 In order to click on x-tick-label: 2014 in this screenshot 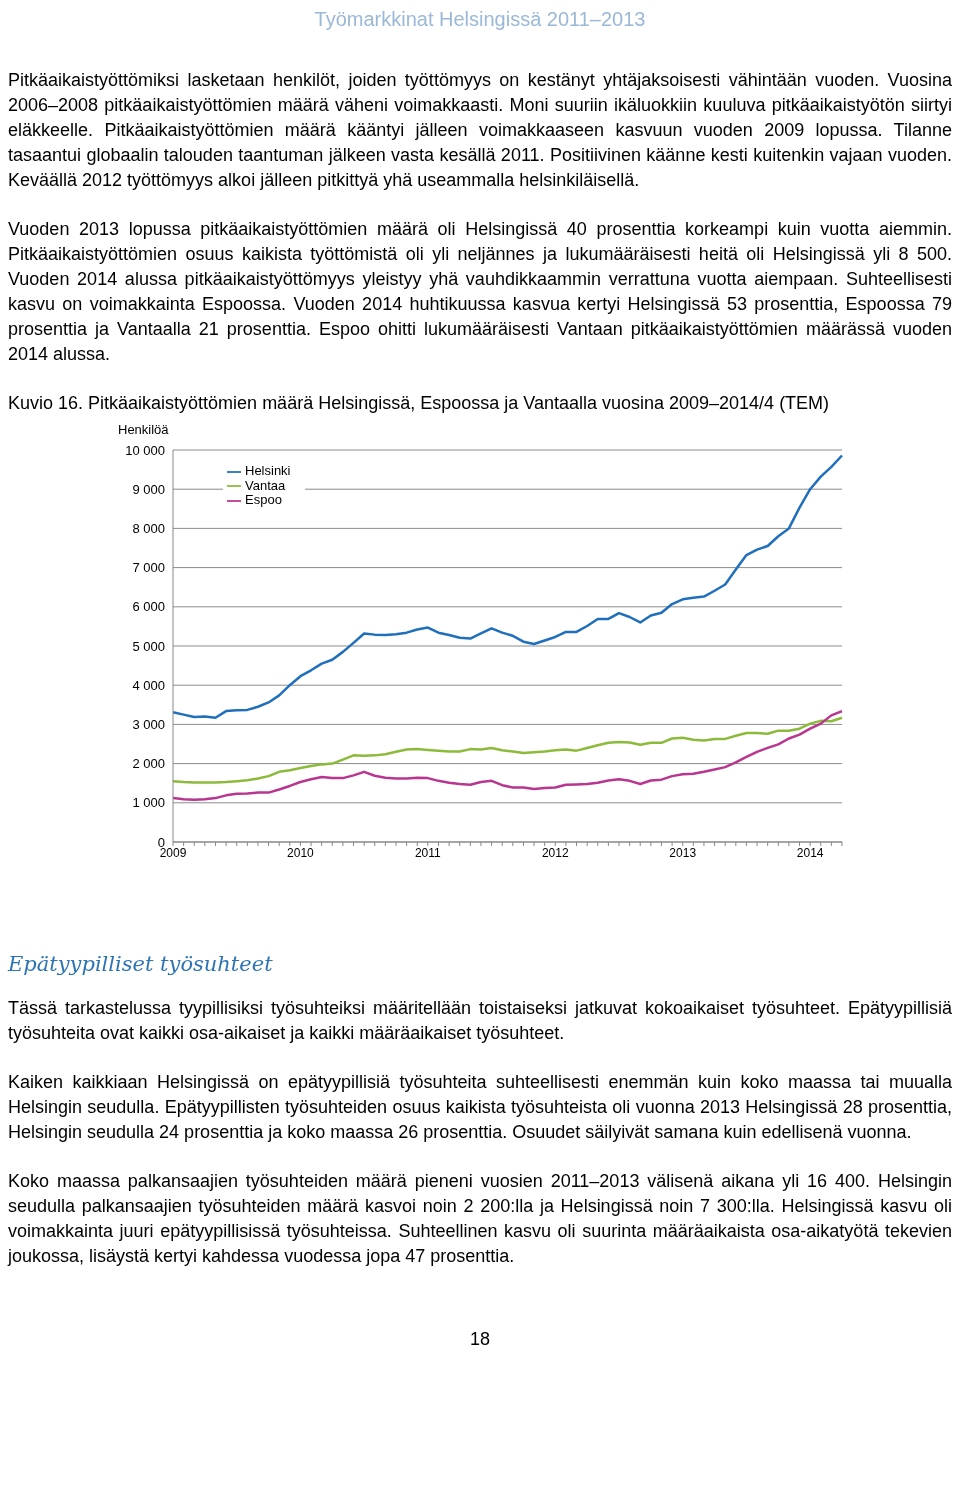, I will do `click(810, 852)`.